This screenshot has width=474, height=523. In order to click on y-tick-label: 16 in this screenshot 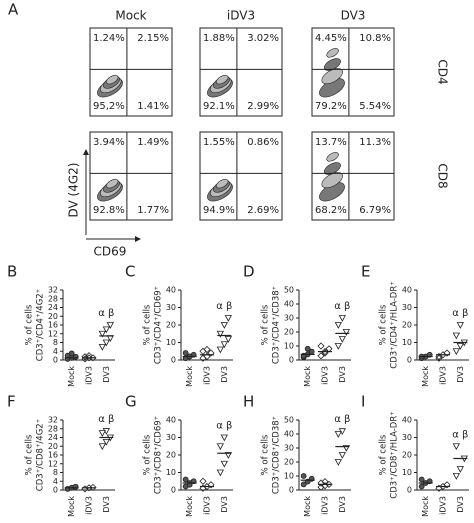, I will do `click(53, 325)`.